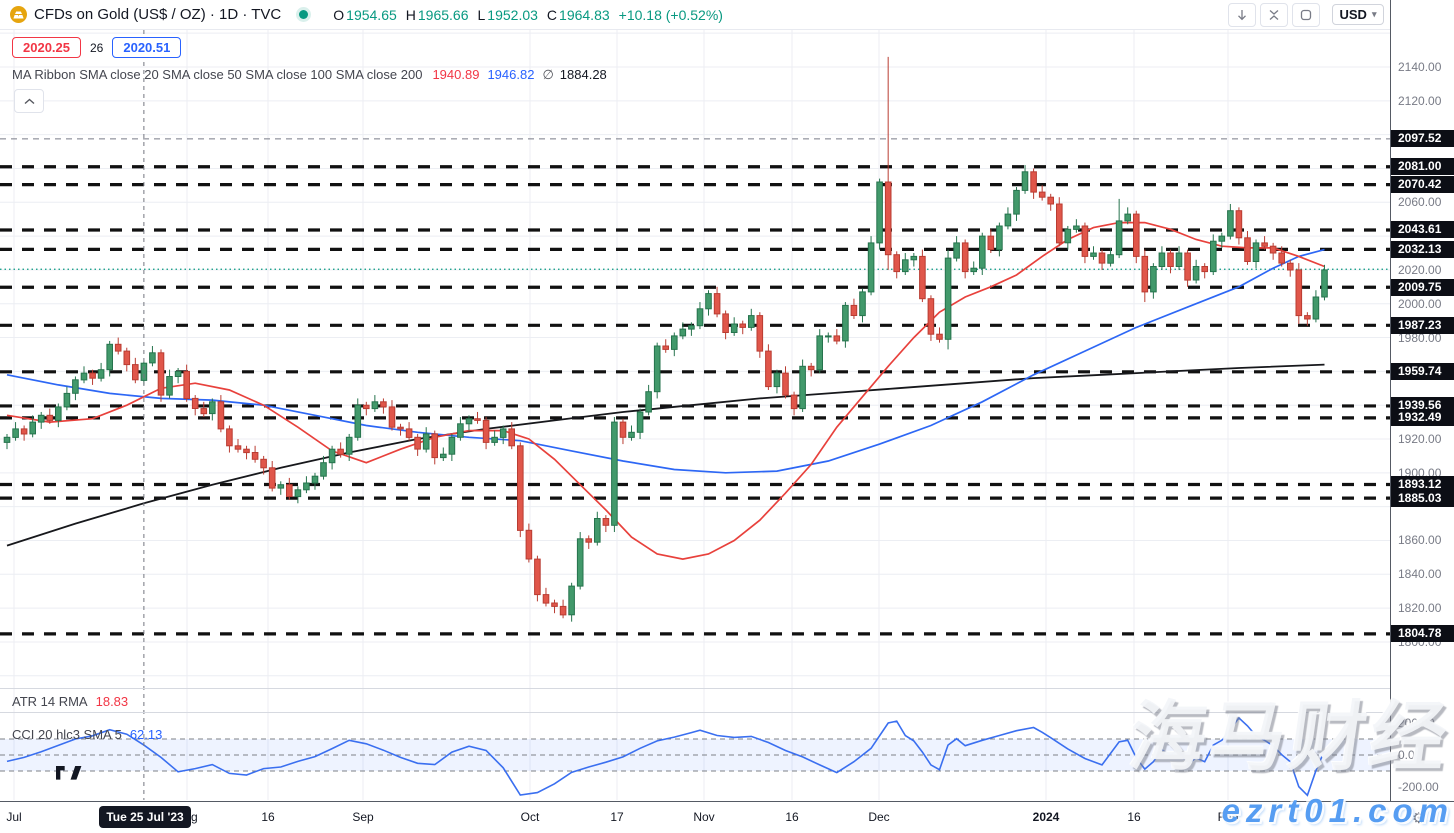 This screenshot has width=1454, height=833. I want to click on time-label: Feb, so click(1228, 817).